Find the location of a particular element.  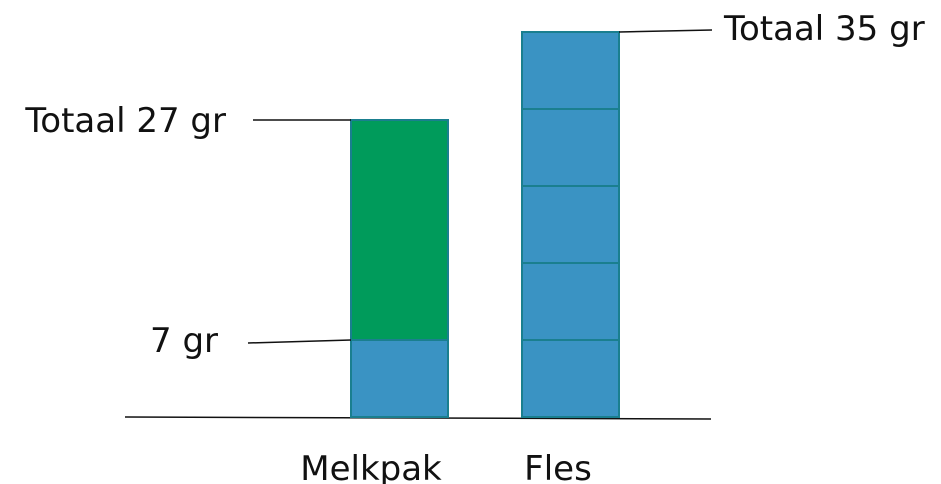

annotation-label-1: Totaal 27 gr is located at coordinates (125, 121).